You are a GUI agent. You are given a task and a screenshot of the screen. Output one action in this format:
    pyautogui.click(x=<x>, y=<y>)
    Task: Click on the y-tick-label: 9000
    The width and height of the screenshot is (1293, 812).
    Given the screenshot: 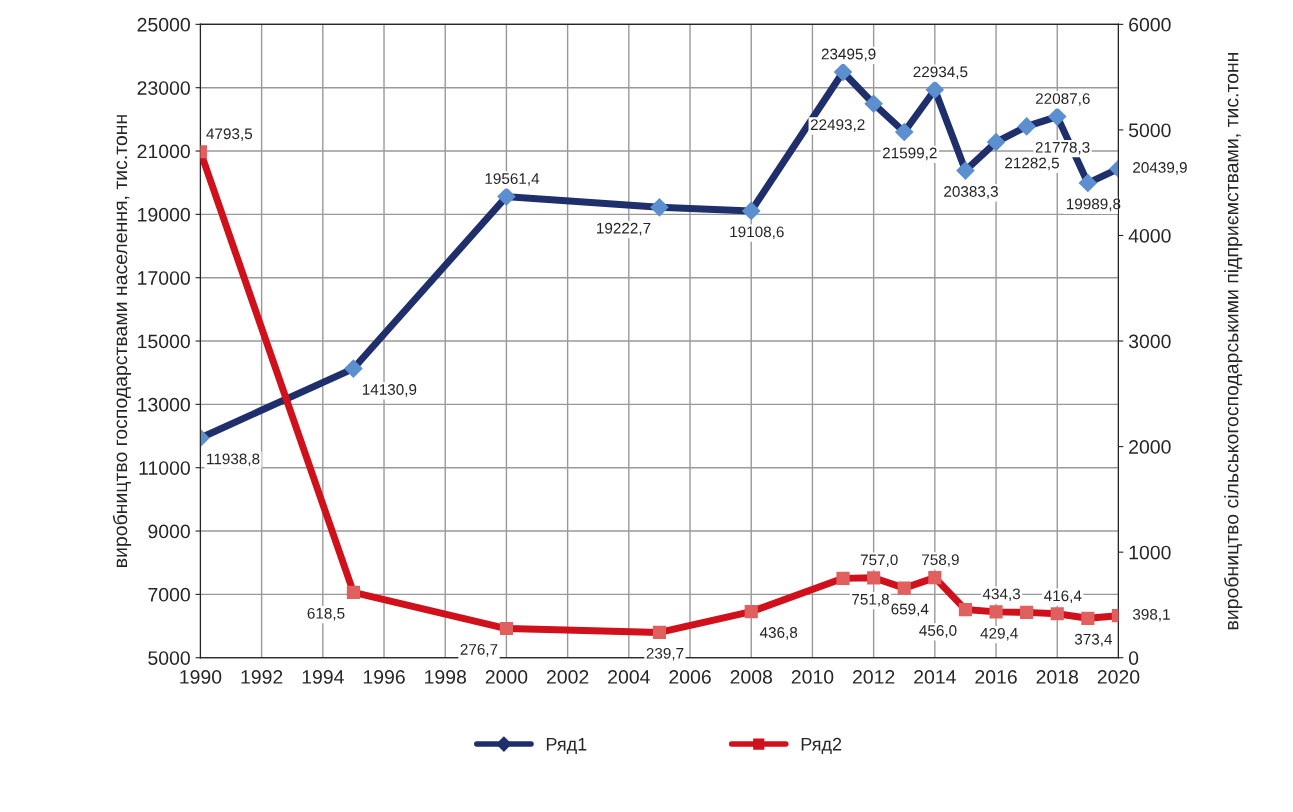 What is the action you would take?
    pyautogui.click(x=169, y=531)
    